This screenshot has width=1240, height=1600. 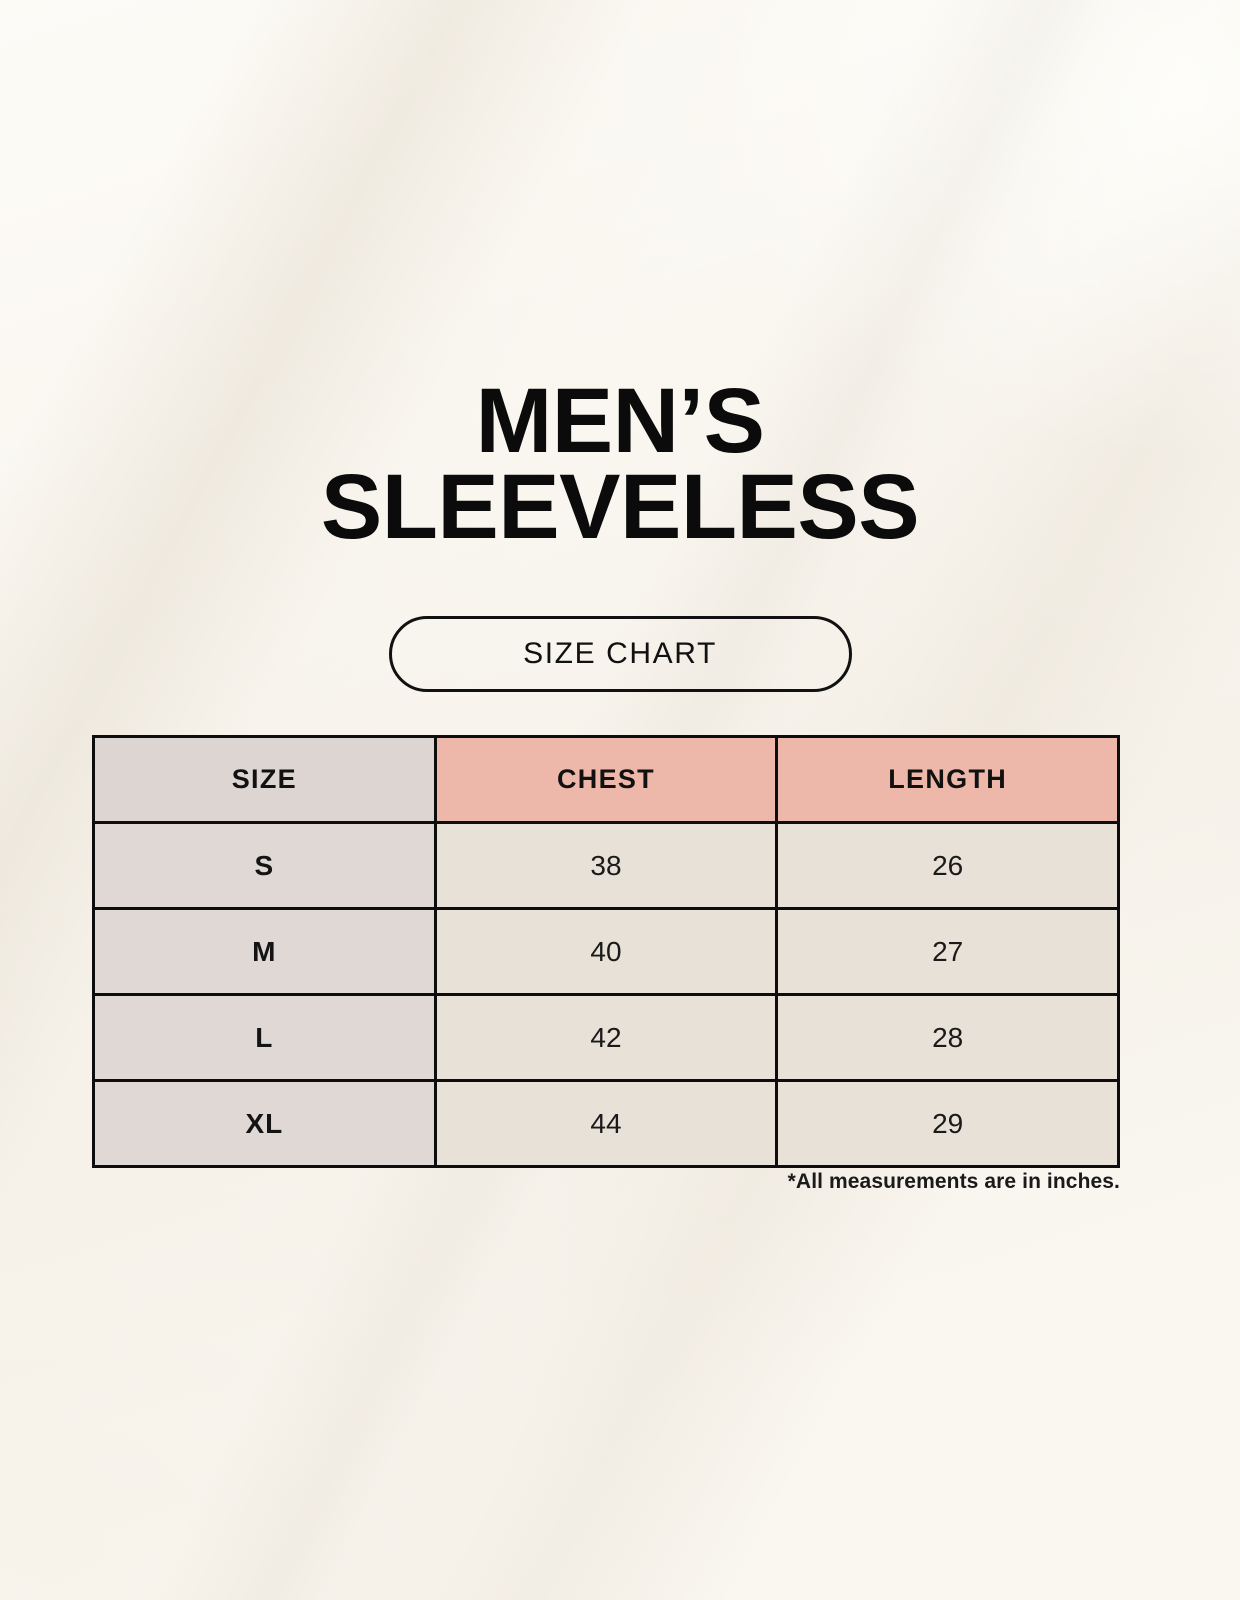 What do you see at coordinates (264, 951) in the screenshot?
I see `cell-size-m: M` at bounding box center [264, 951].